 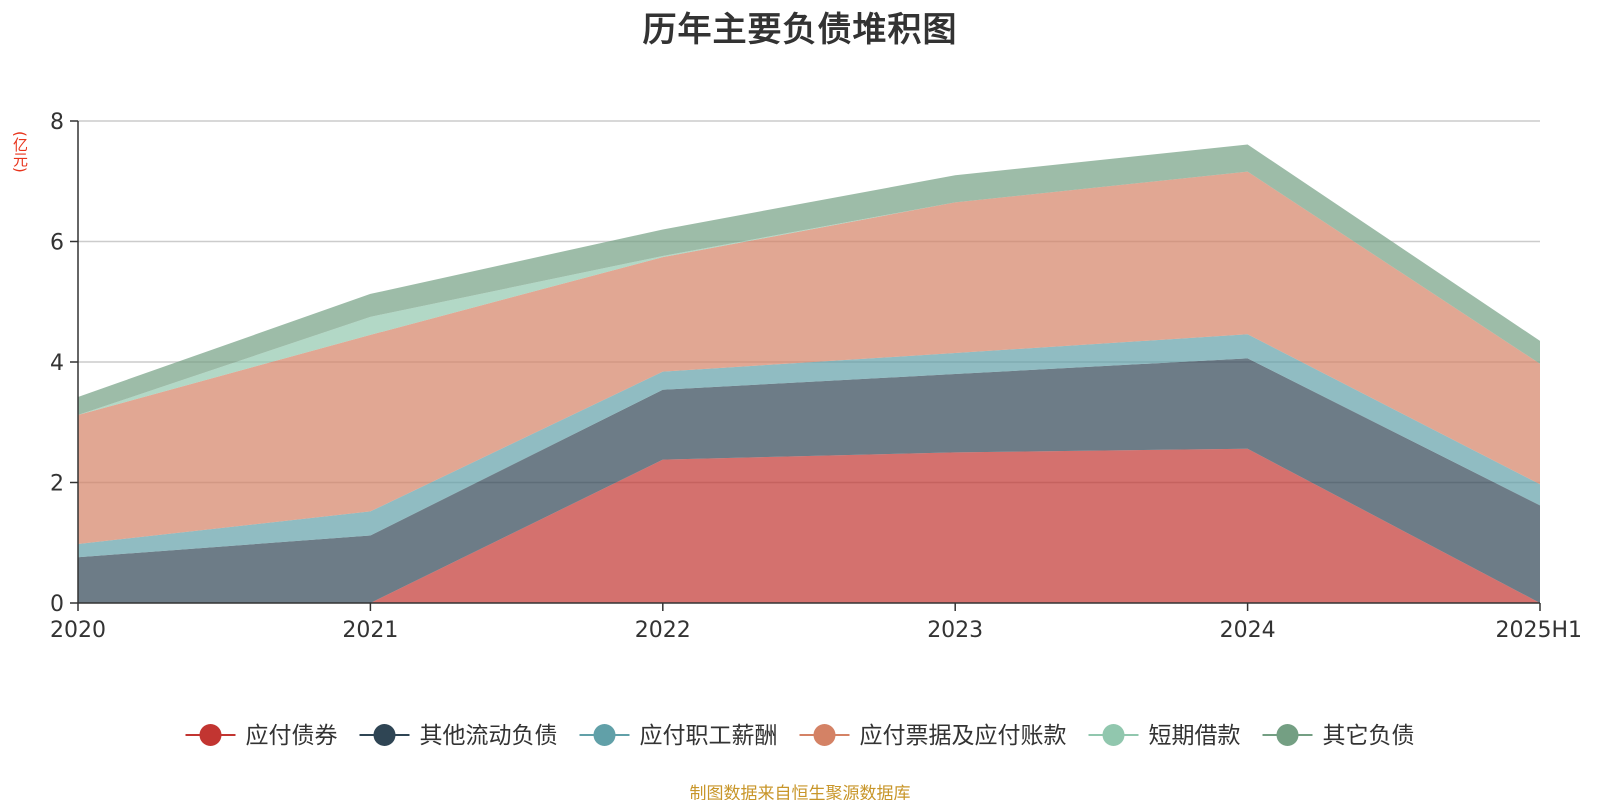 What do you see at coordinates (1538, 630) in the screenshot?
I see `x-tick-label: 2025H1` at bounding box center [1538, 630].